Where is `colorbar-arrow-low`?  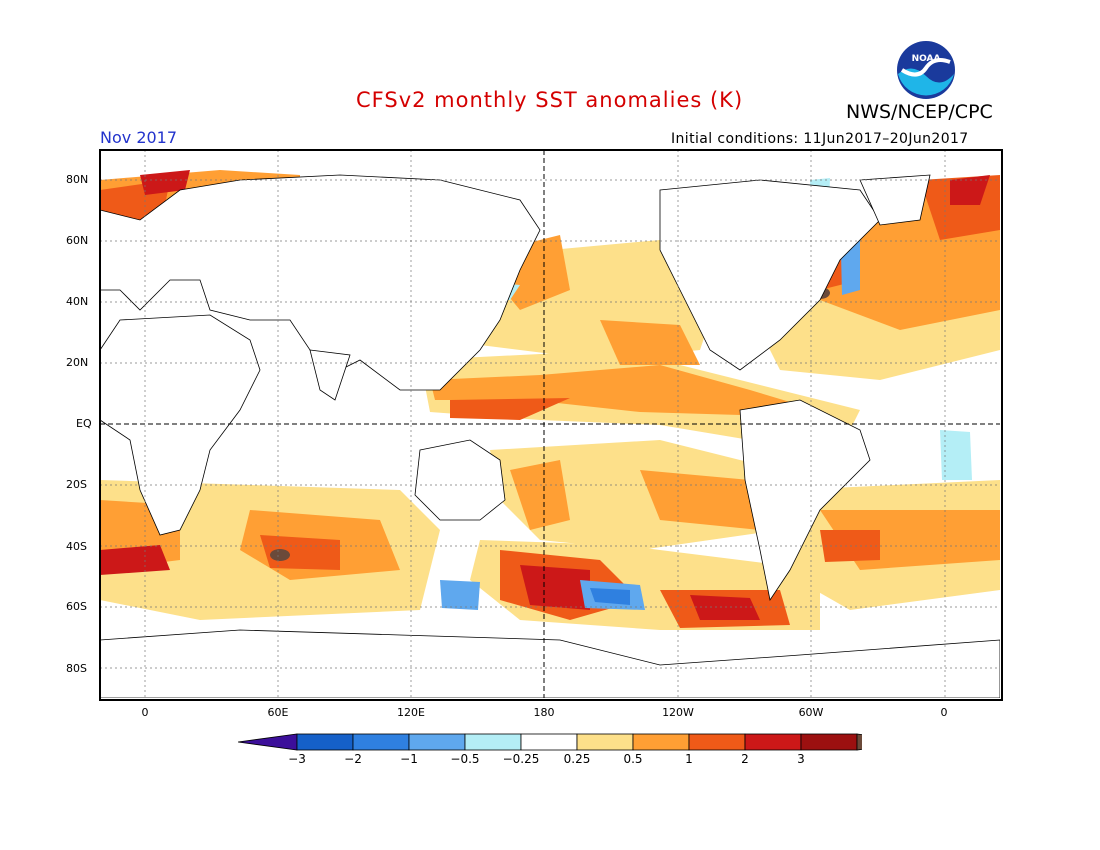 colorbar-arrow-low is located at coordinates (267, 742).